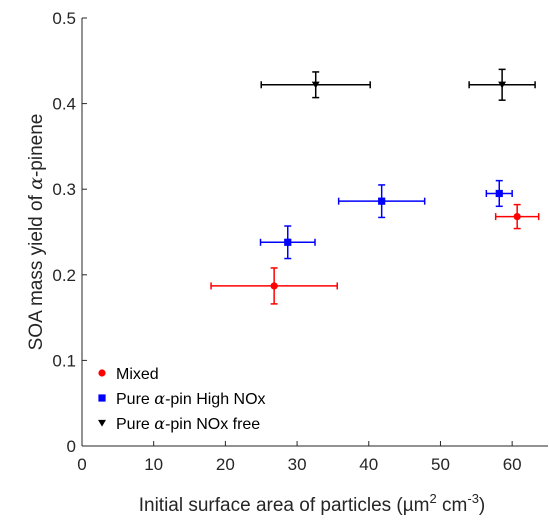 This screenshot has height=520, width=549. What do you see at coordinates (64, 18) in the screenshot?
I see `y-tick-label: 0.5` at bounding box center [64, 18].